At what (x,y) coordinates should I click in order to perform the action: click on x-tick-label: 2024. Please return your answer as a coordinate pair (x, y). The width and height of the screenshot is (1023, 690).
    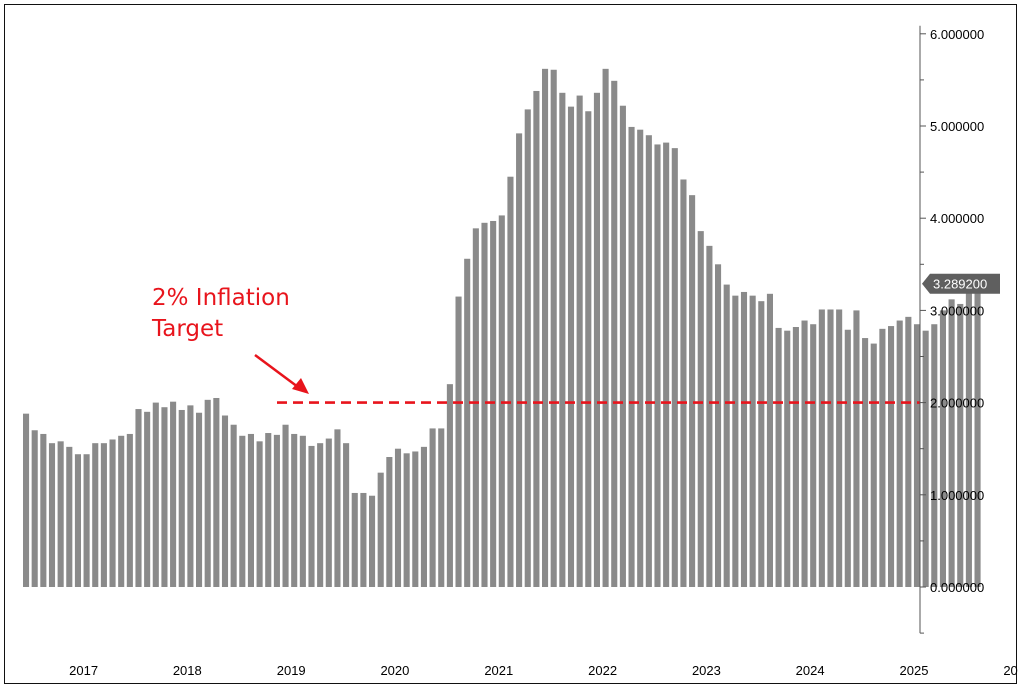
    Looking at the image, I should click on (810, 670).